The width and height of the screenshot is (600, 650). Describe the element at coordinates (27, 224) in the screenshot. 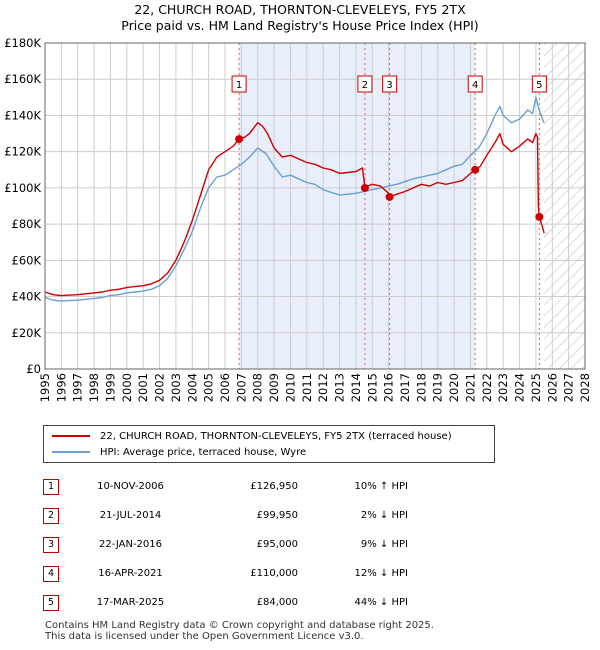

I see `y-tick-label: £80K` at that location.